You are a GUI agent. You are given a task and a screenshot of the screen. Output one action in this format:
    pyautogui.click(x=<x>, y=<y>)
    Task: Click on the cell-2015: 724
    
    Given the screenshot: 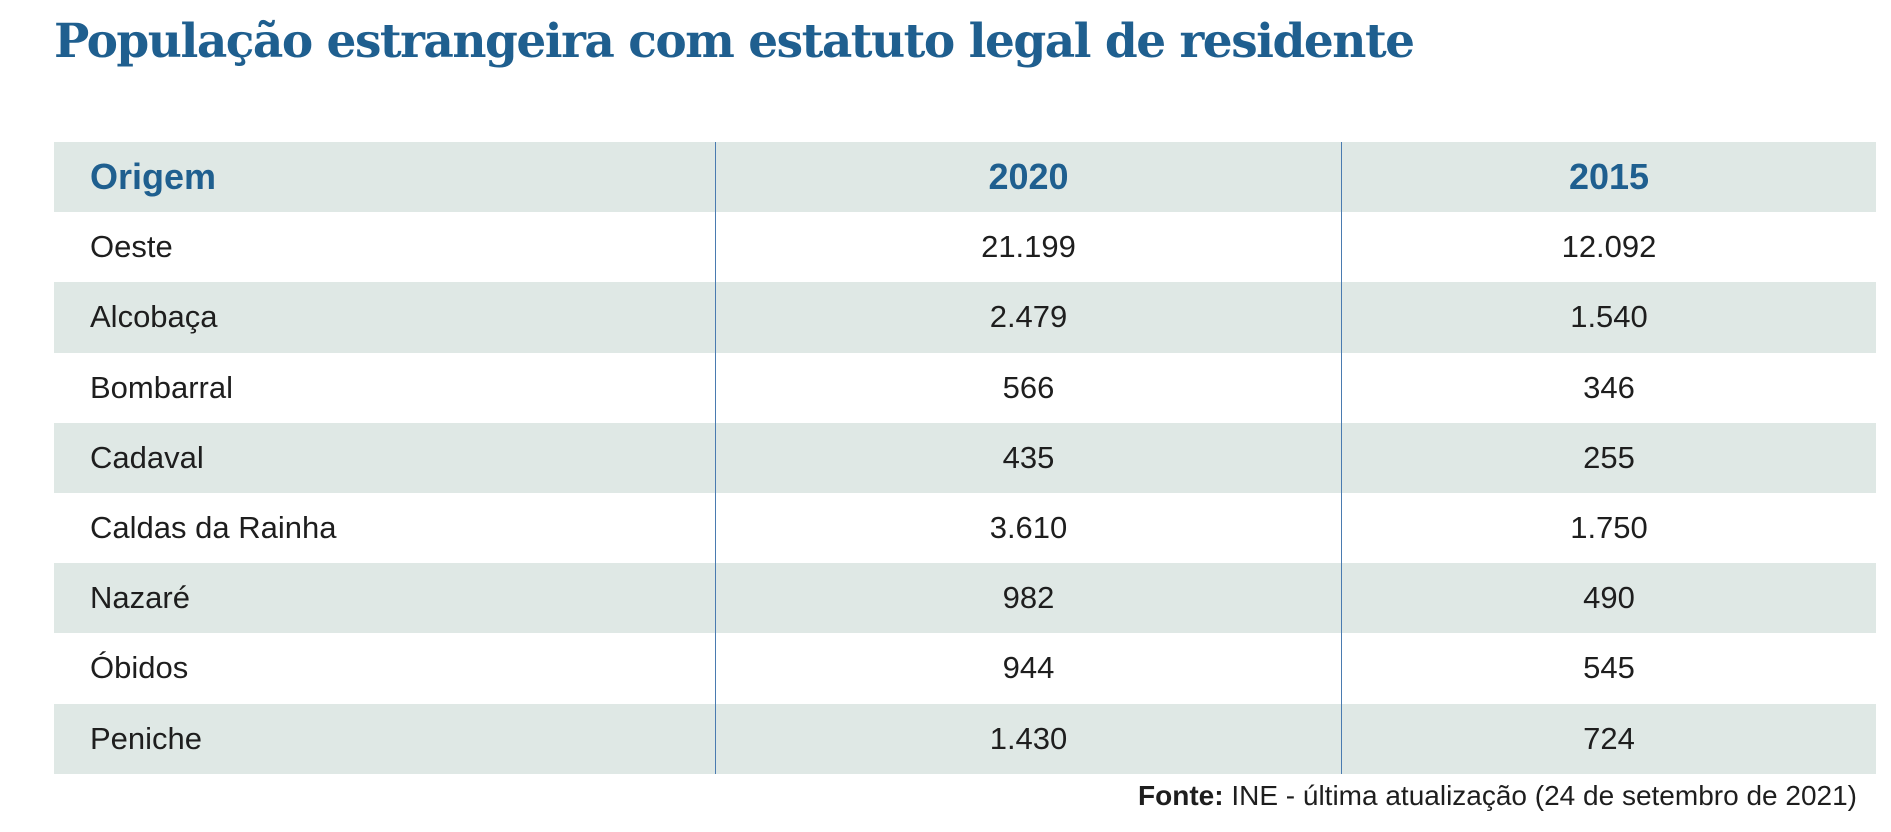 What is the action you would take?
    pyautogui.click(x=1609, y=738)
    